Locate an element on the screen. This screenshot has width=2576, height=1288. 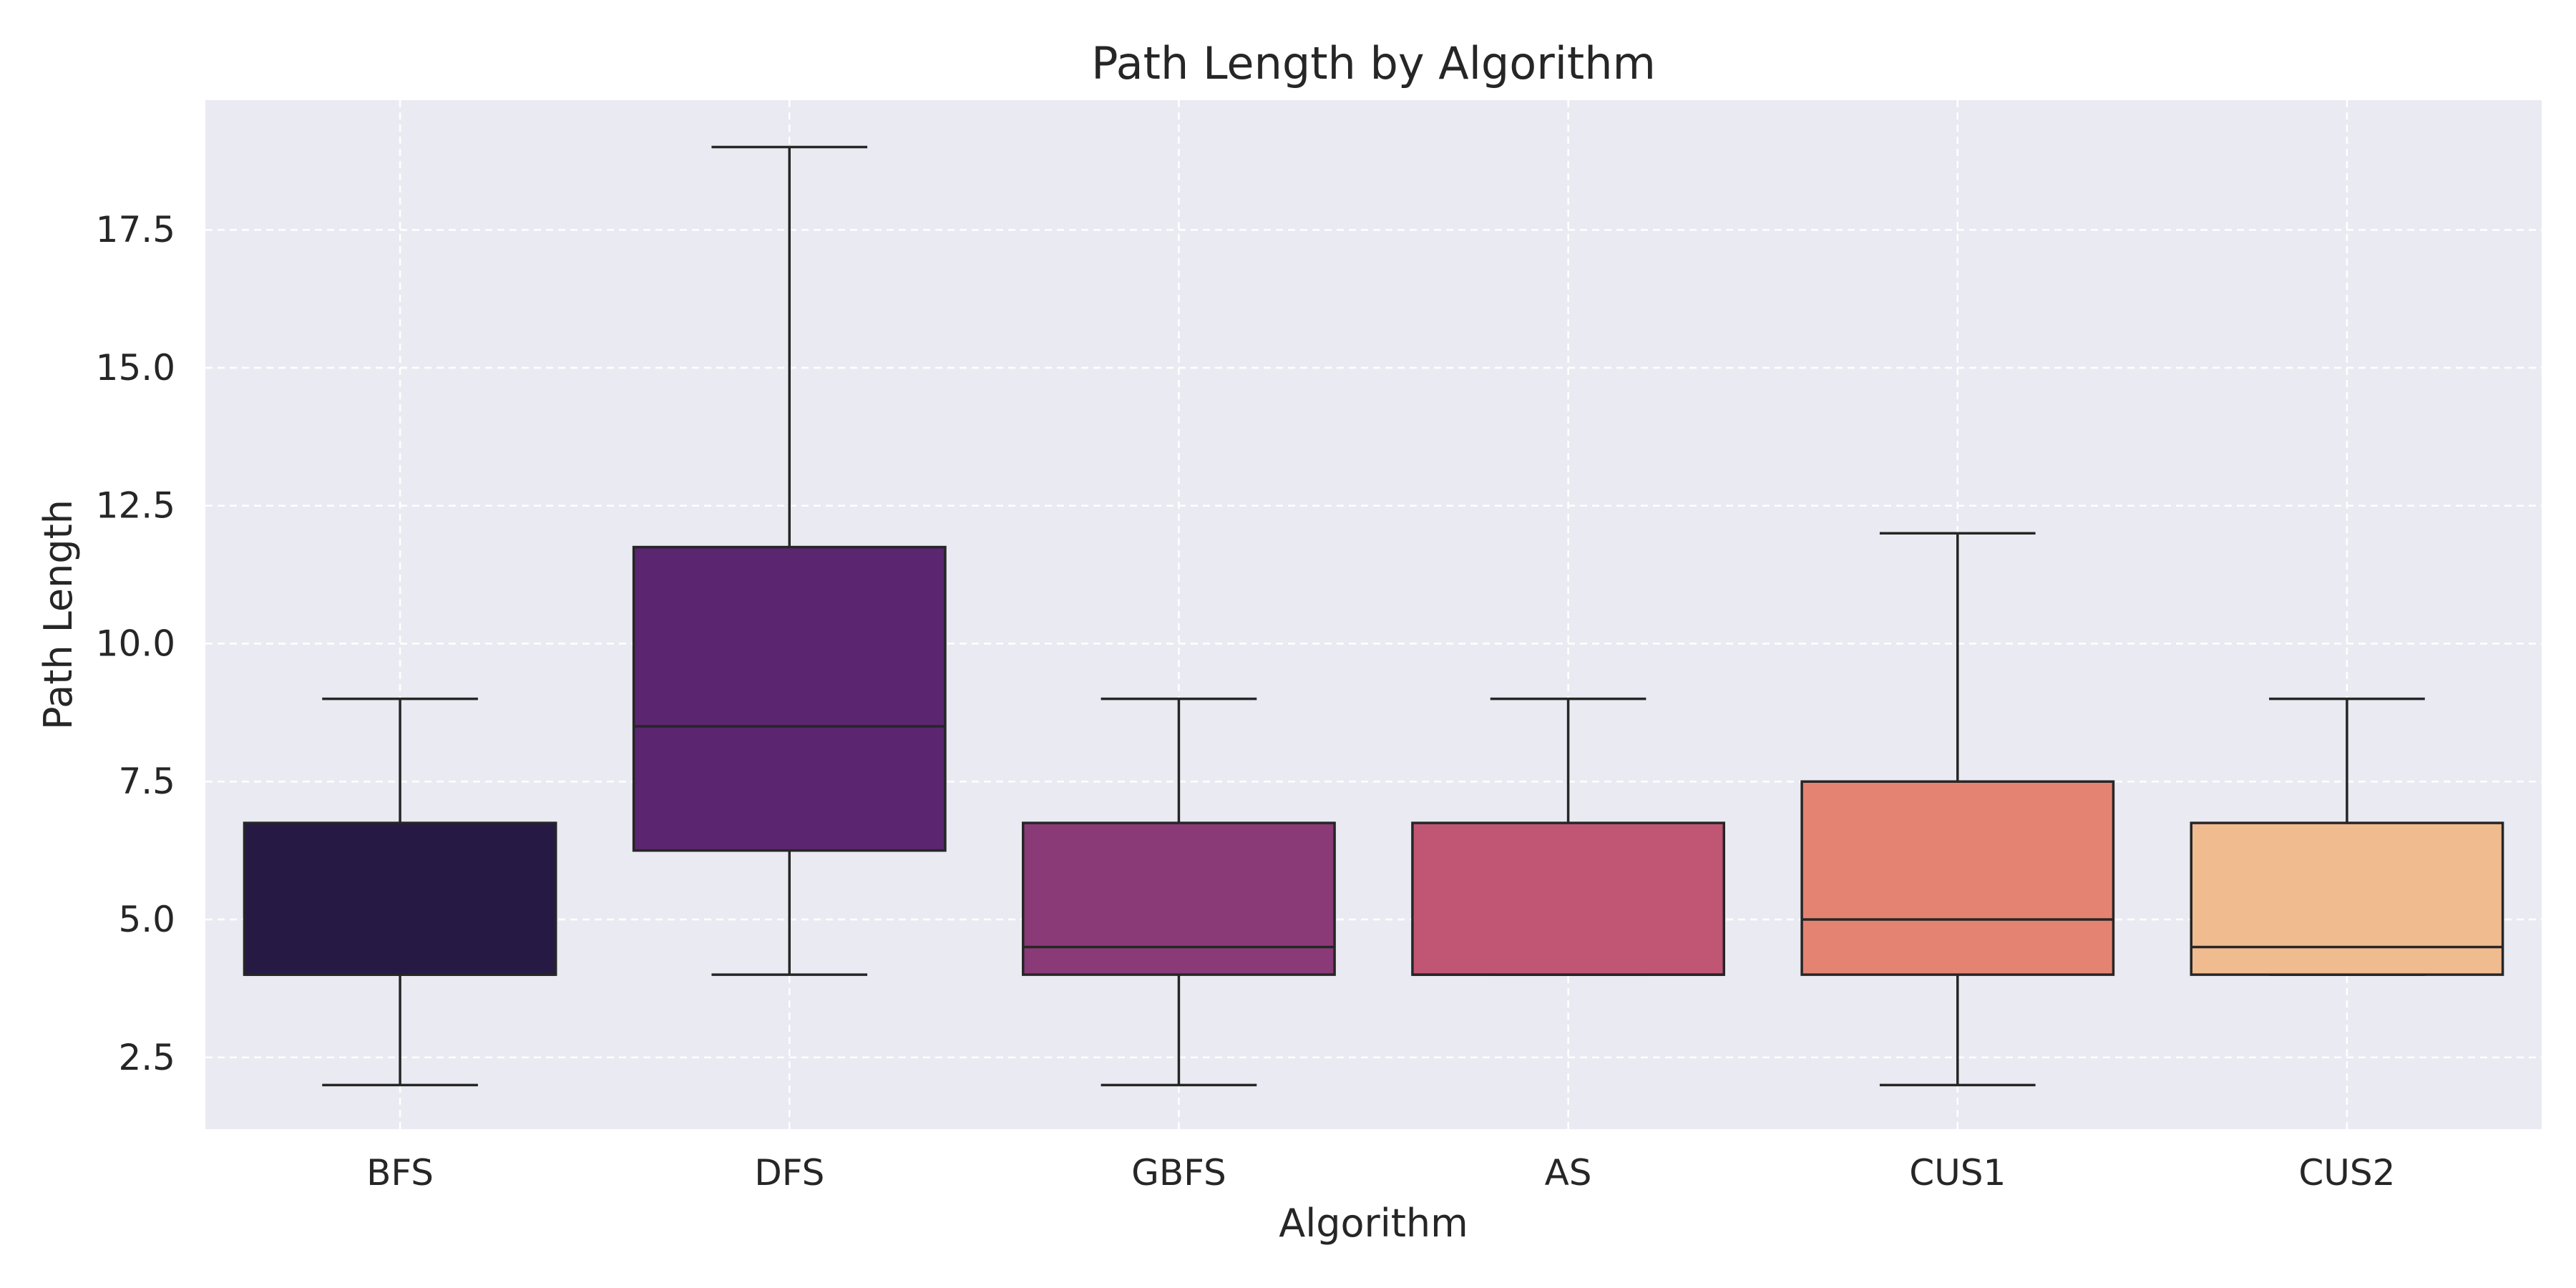
box-gbfs is located at coordinates (1179, 892).